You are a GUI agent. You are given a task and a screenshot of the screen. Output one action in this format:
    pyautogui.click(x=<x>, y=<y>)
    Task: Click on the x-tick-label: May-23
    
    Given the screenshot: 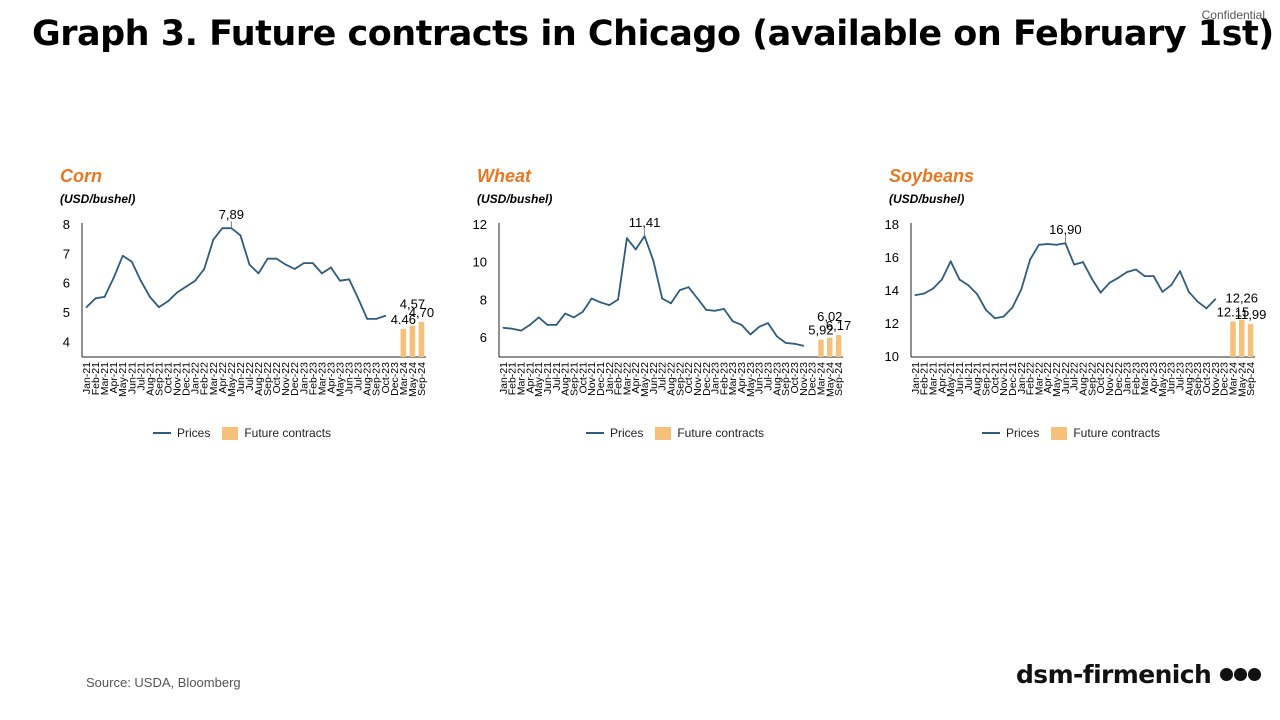 What is the action you would take?
    pyautogui.click(x=1163, y=379)
    